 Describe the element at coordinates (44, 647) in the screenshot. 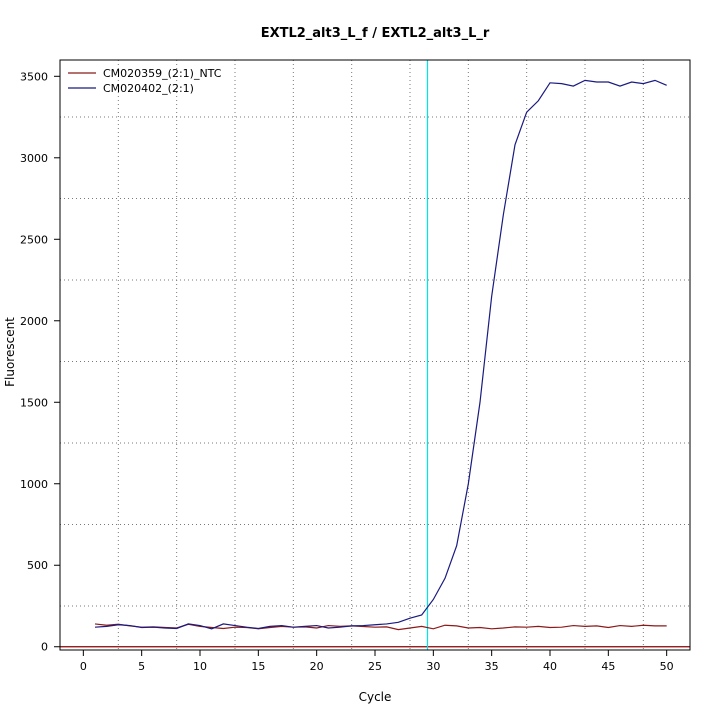

I see `y-tick-label: 0` at that location.